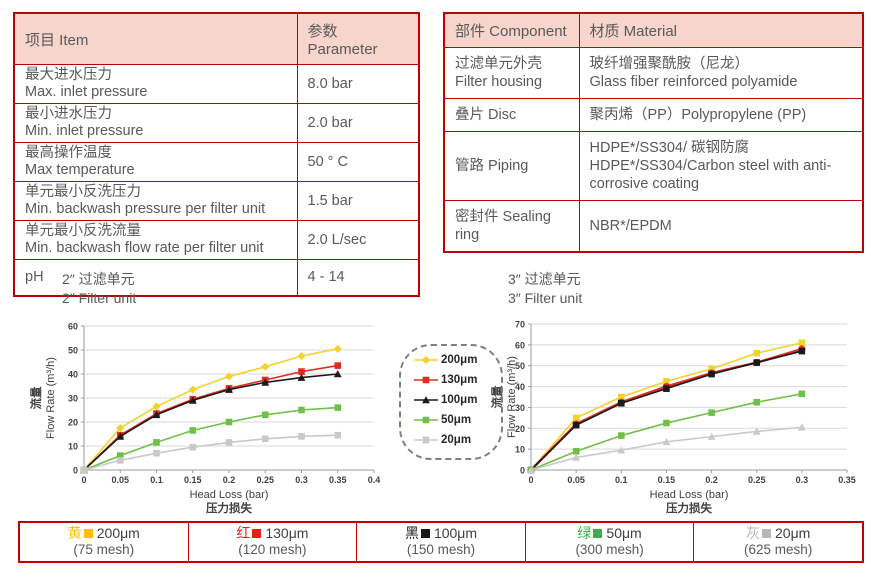 The height and width of the screenshot is (580, 871). Describe the element at coordinates (145, 209) in the screenshot. I see `item-label-en: Min. backwash pressure per filter unit` at that location.